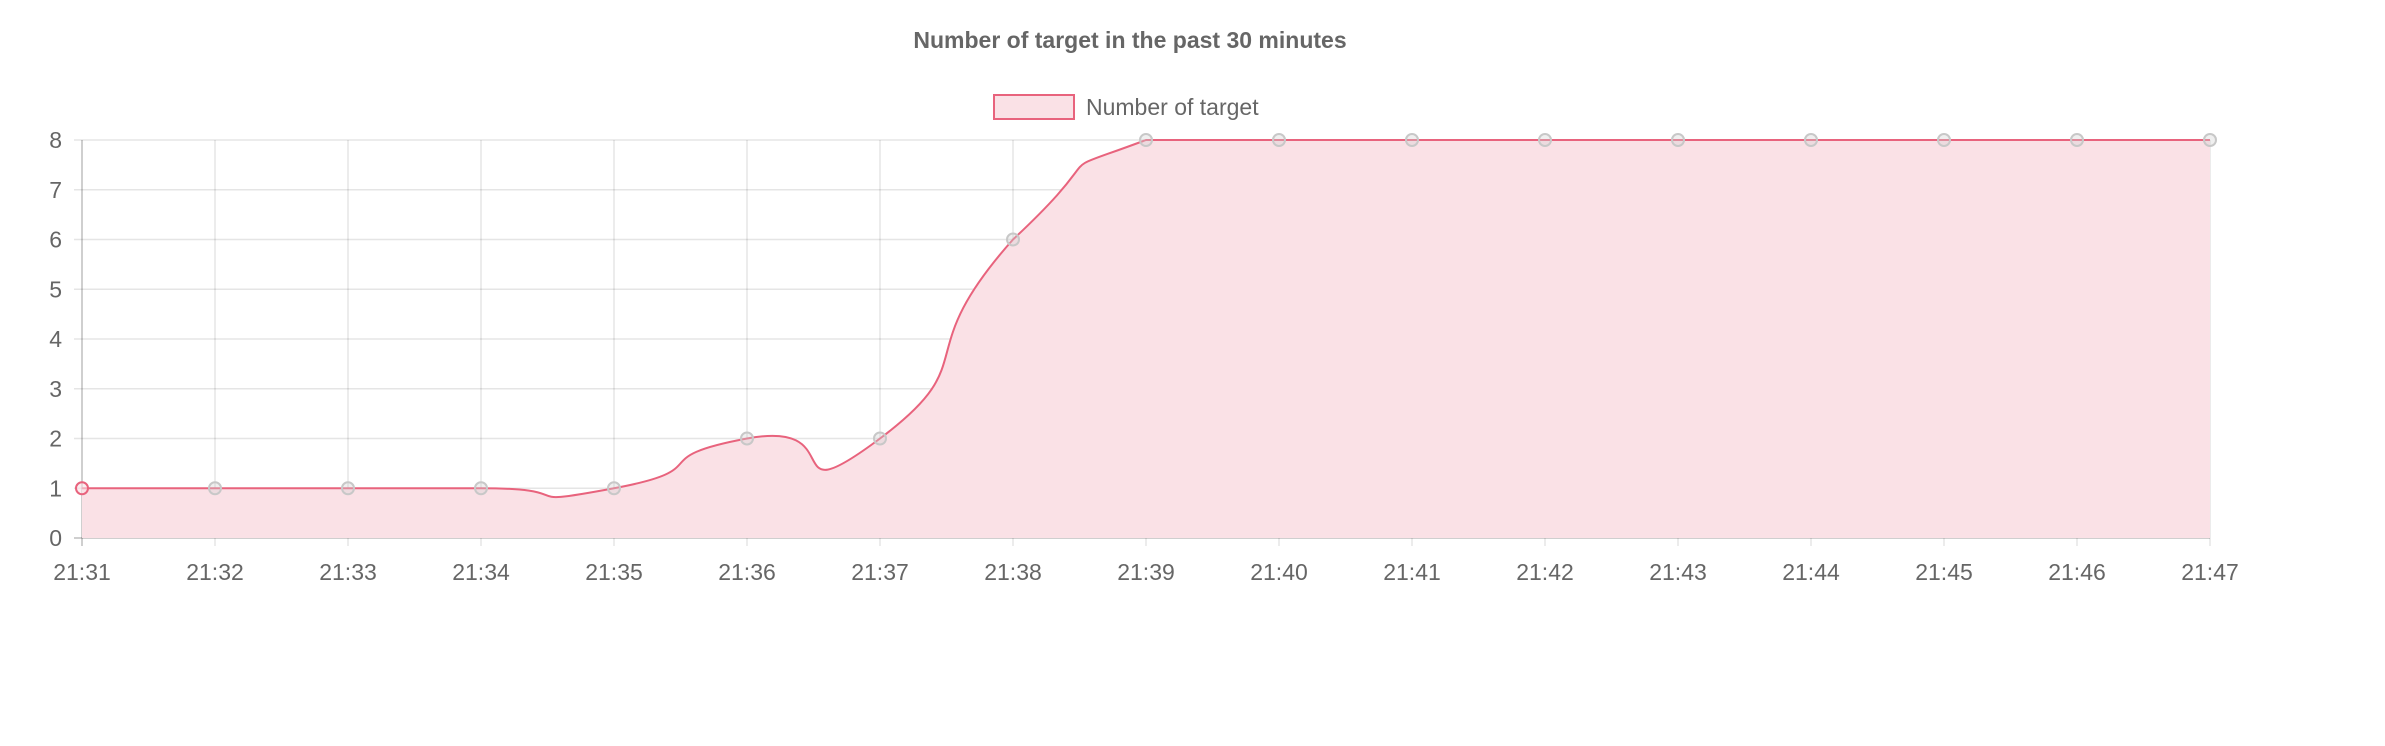 The height and width of the screenshot is (746, 2385). Describe the element at coordinates (2077, 572) in the screenshot. I see `x-tick-label: 21:46` at that location.